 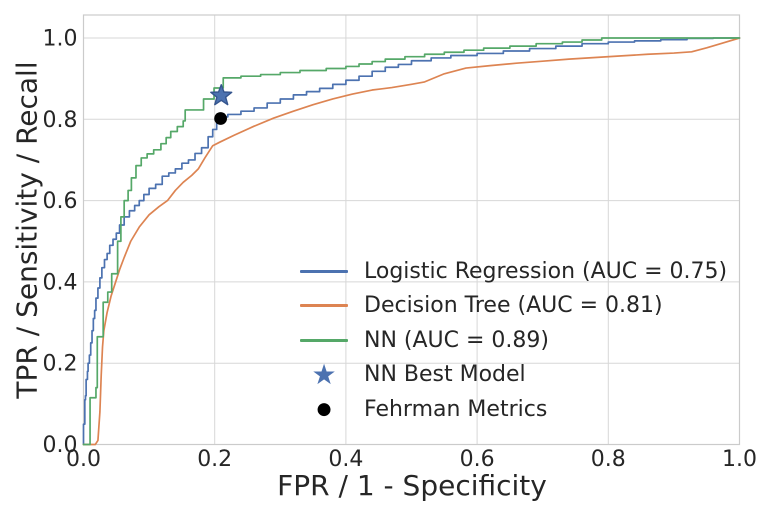 I want to click on star-icon: ★, so click(x=324, y=374).